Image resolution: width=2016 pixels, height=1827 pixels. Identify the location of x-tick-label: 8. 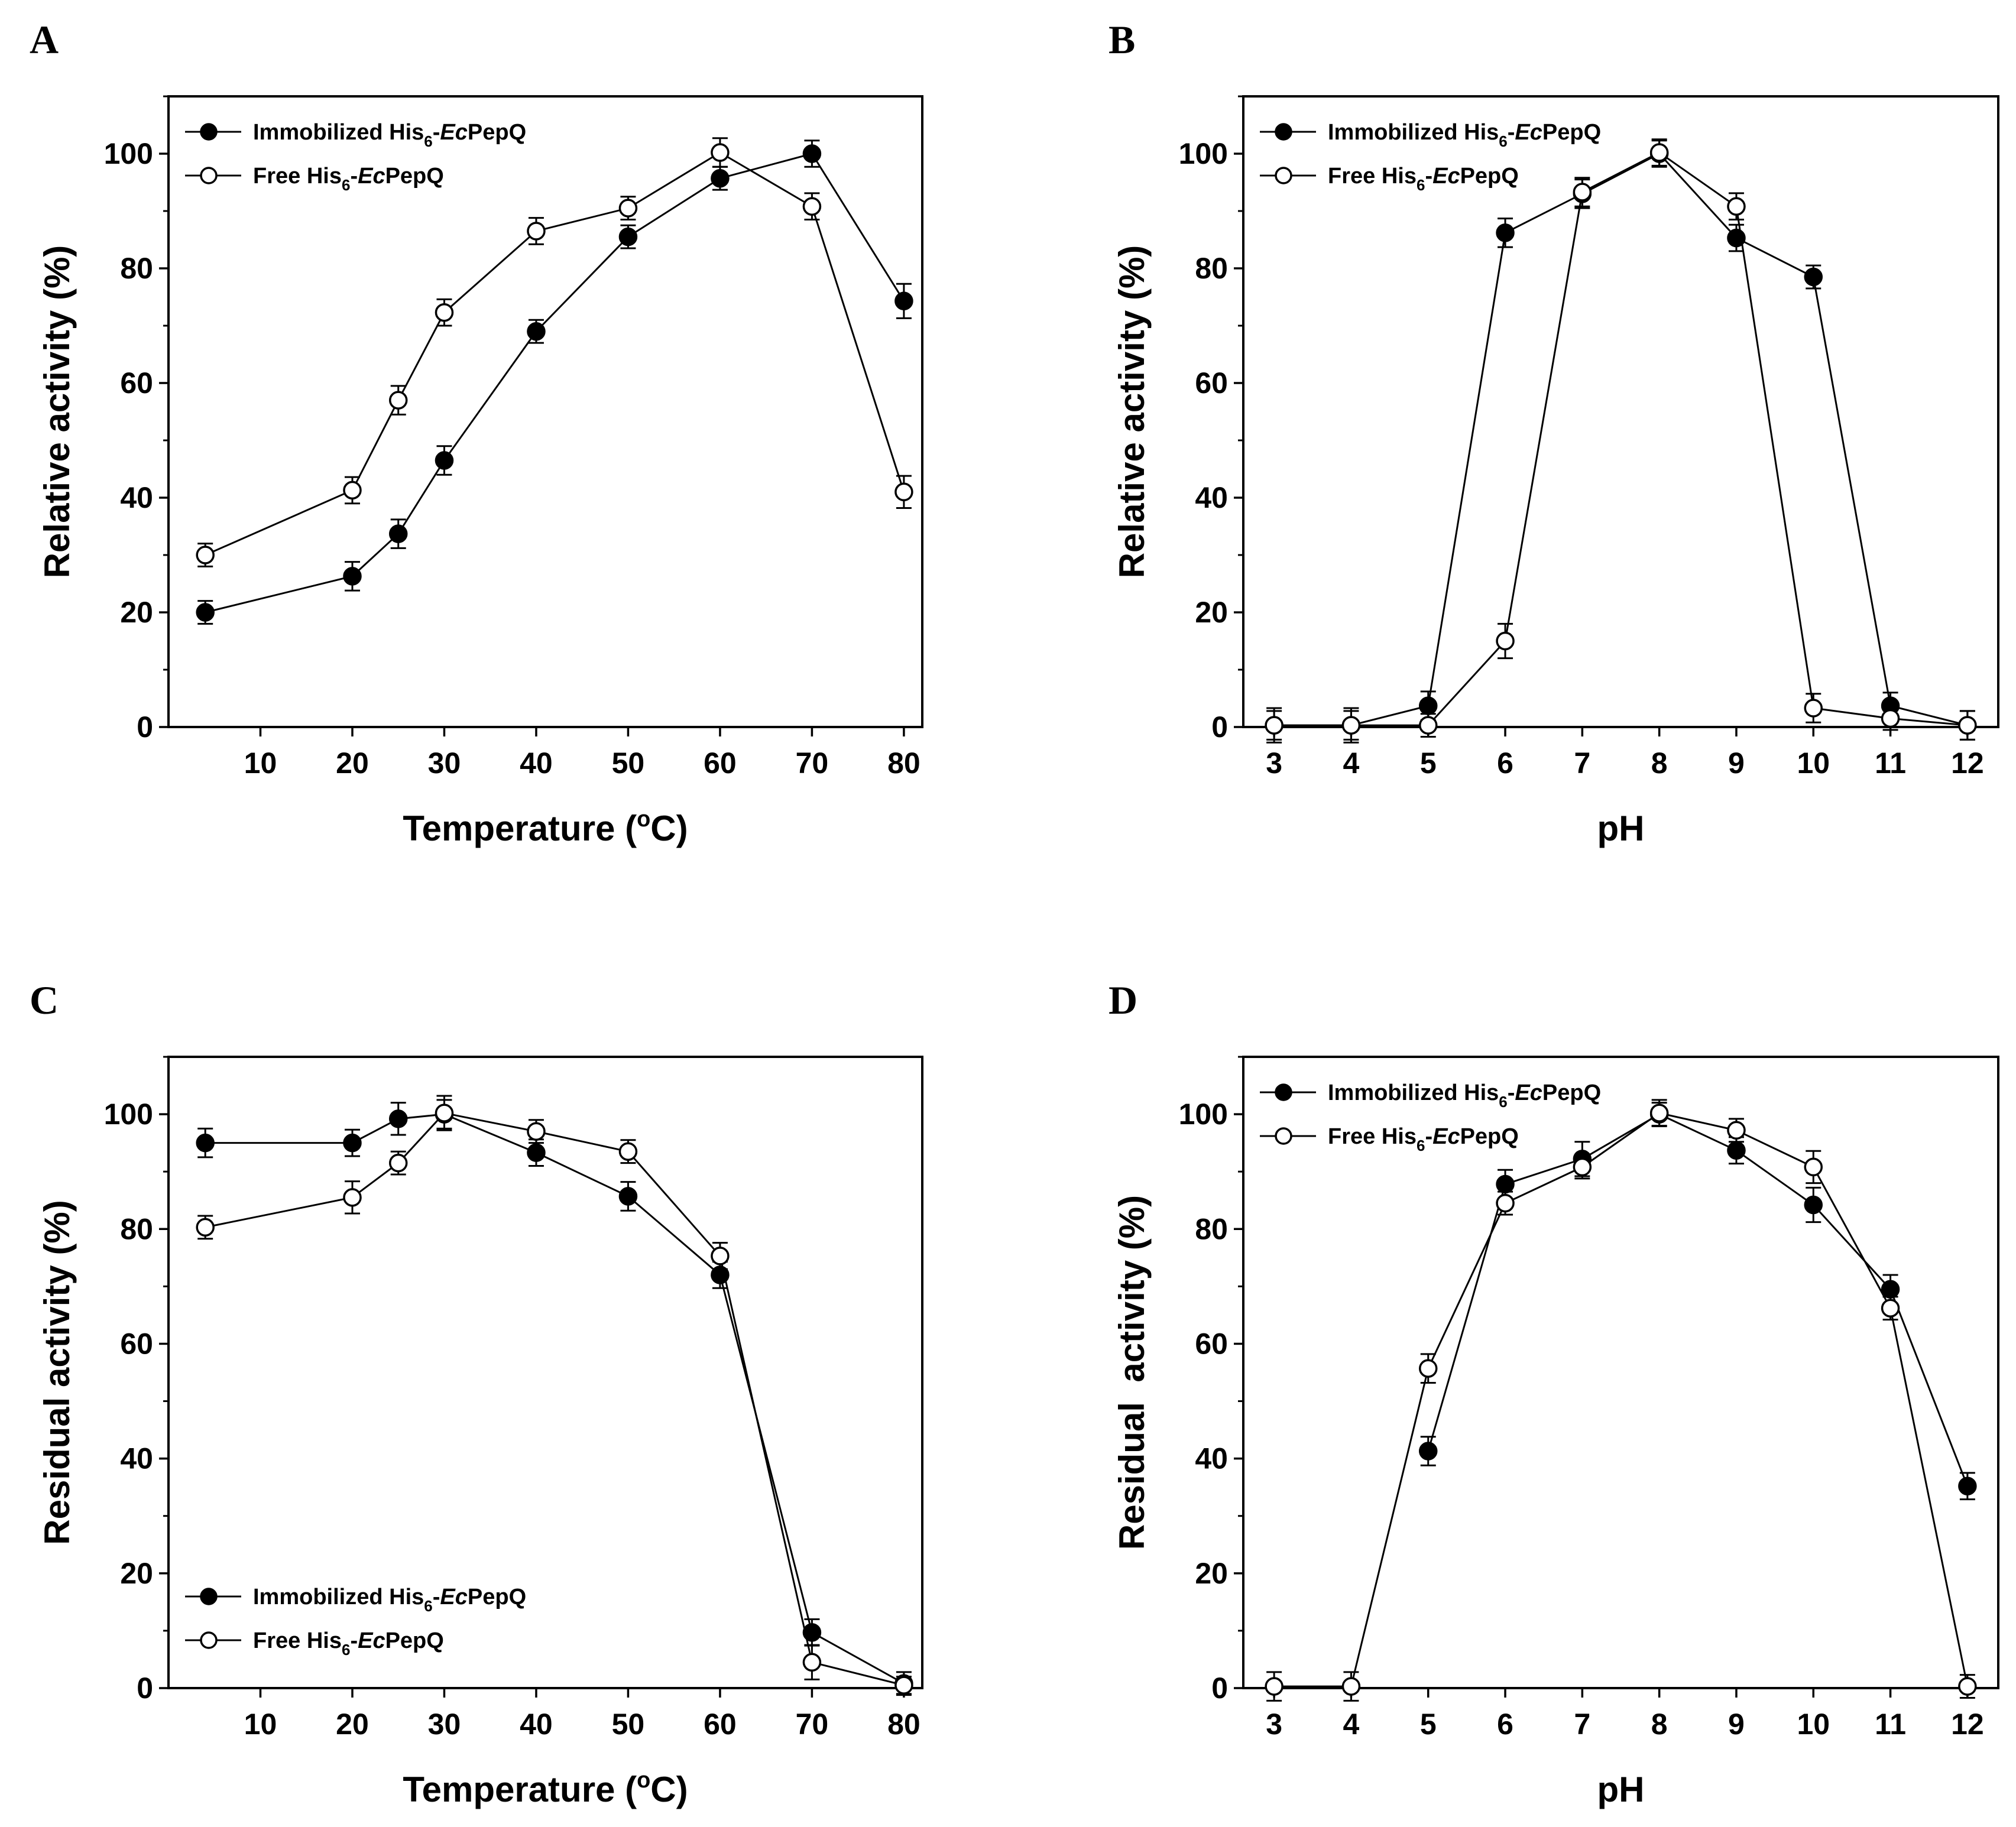
(1659, 1724).